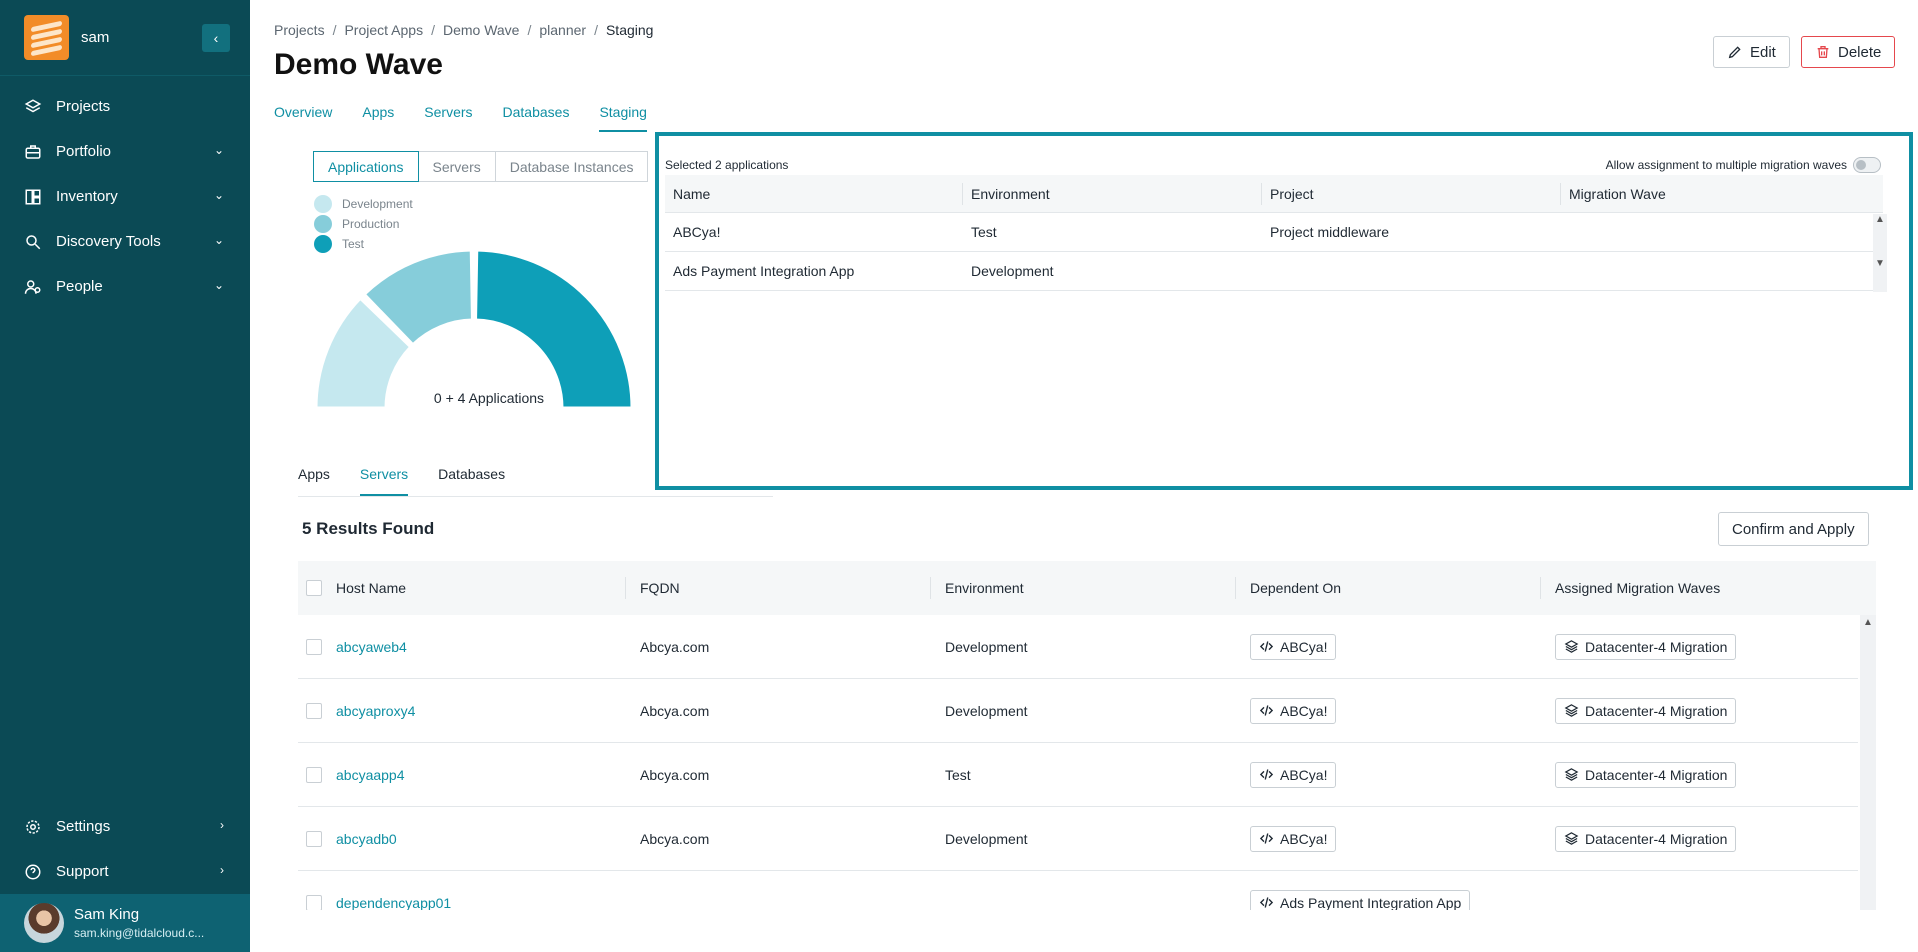  Describe the element at coordinates (323, 244) in the screenshot. I see `legend-swatch` at that location.